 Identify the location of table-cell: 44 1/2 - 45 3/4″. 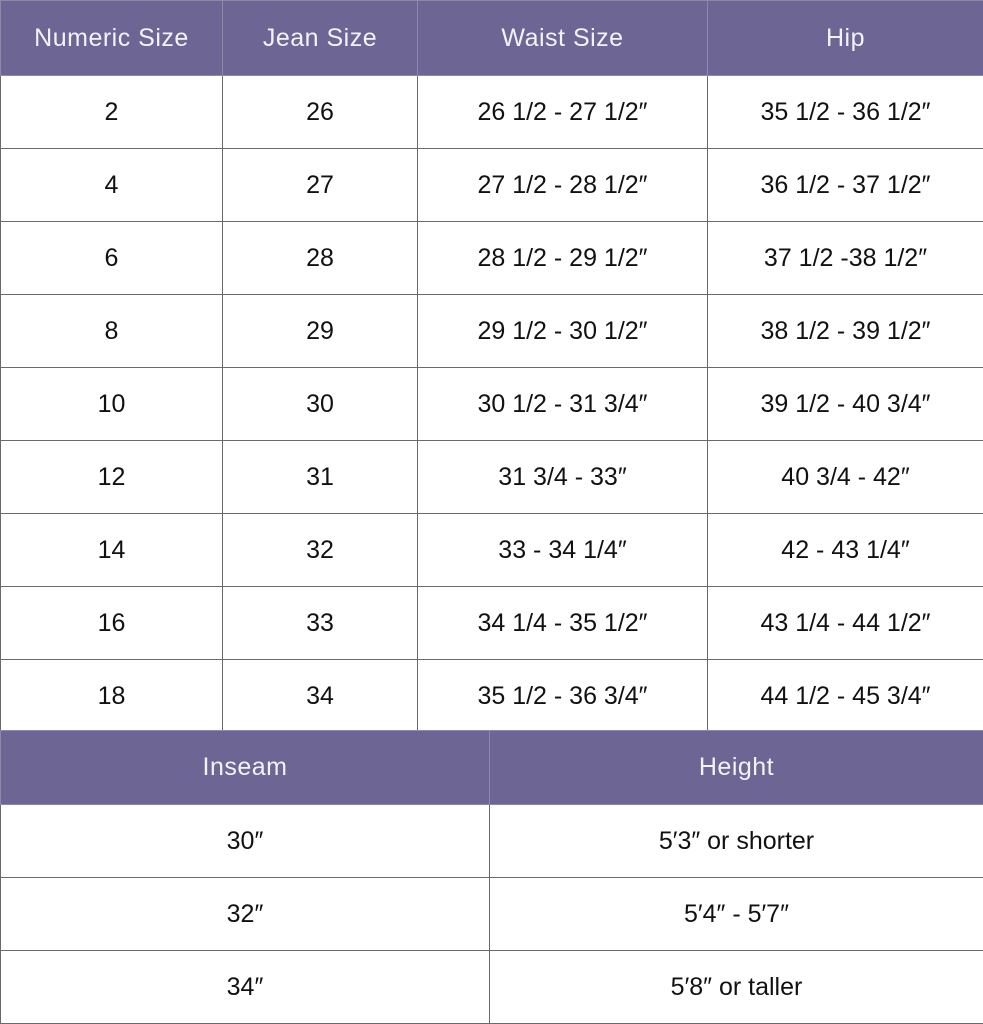
(845, 696).